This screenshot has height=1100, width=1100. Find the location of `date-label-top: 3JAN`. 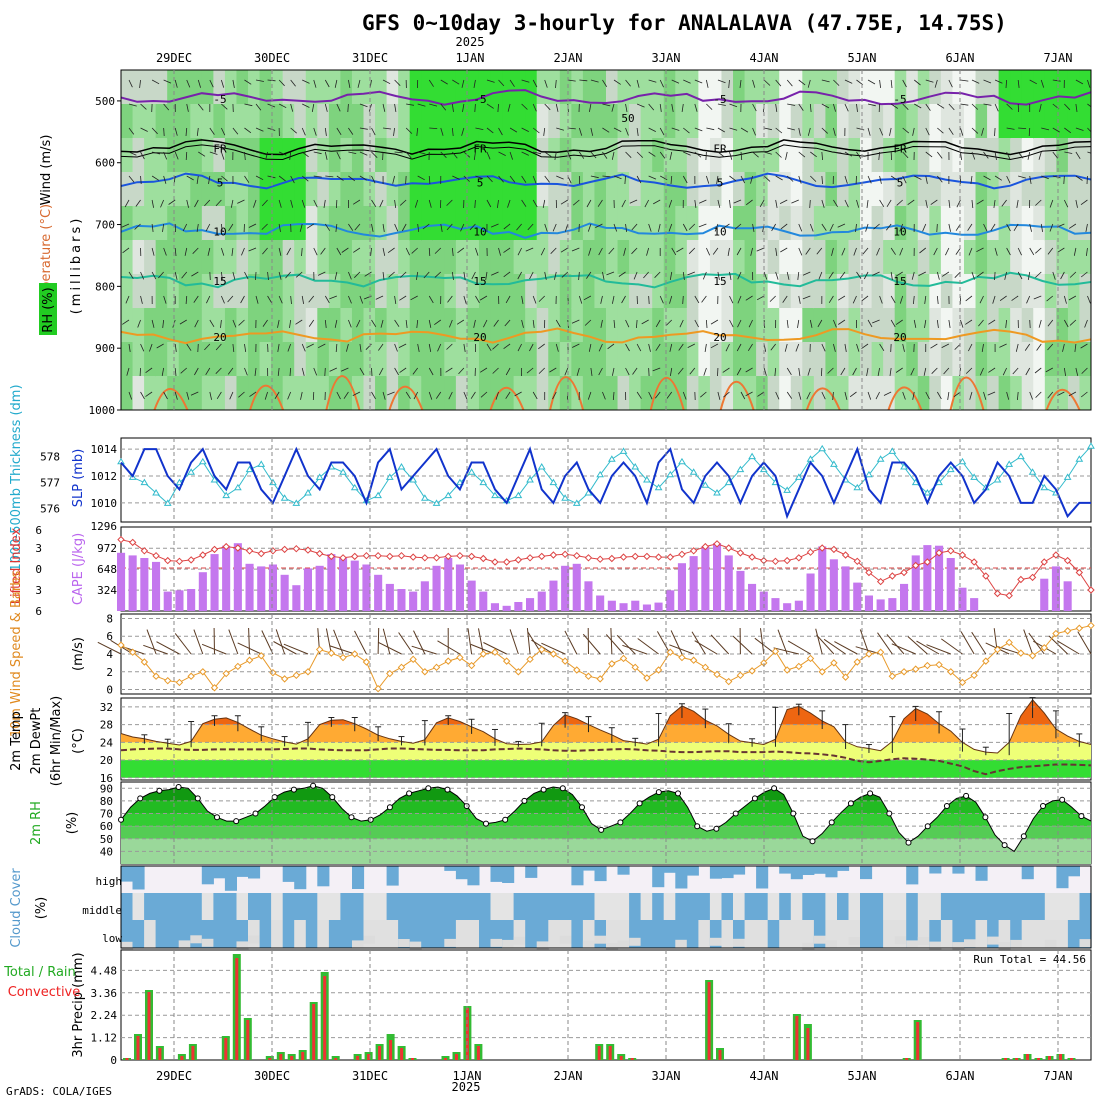

date-label-top: 3JAN is located at coordinates (666, 58).